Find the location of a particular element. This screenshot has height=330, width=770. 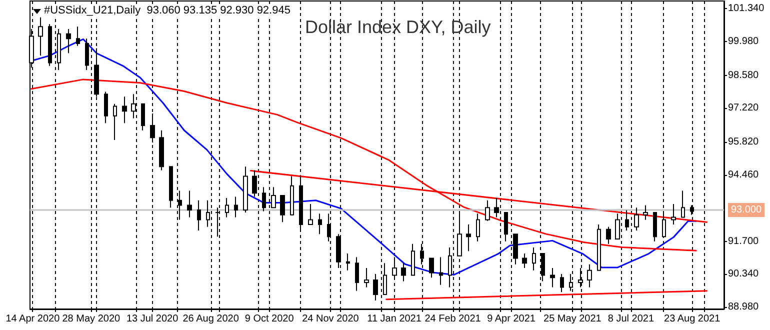

x-tick-label: 14 Apr 2020 is located at coordinates (33, 319).